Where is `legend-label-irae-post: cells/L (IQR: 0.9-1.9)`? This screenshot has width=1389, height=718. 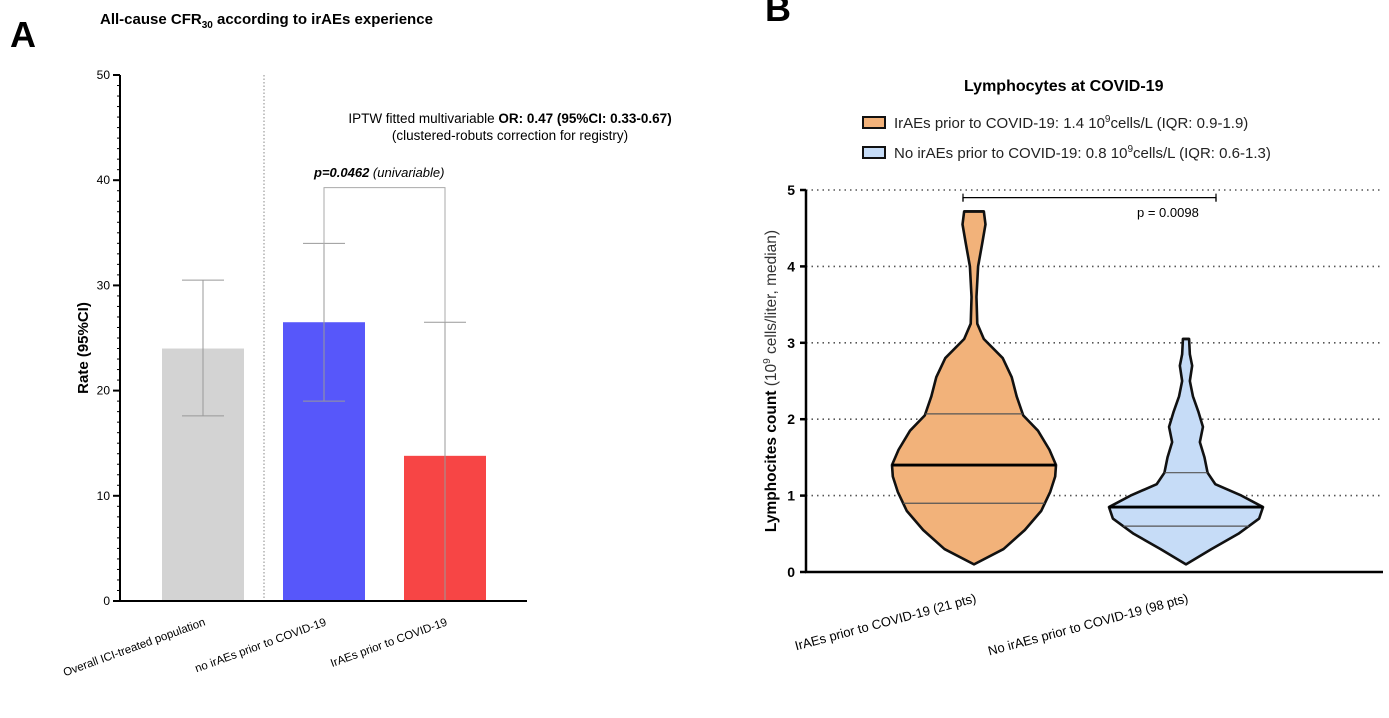 legend-label-irae-post: cells/L (IQR: 0.9-1.9) is located at coordinates (1179, 123).